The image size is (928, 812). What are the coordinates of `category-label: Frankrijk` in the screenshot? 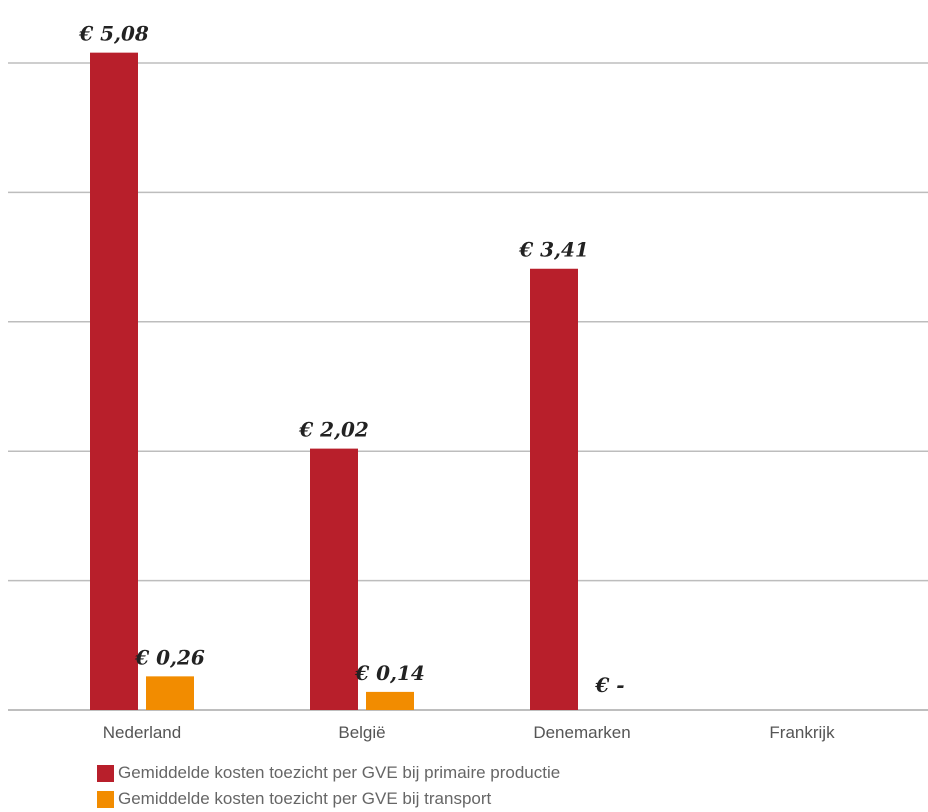 It's located at (802, 732).